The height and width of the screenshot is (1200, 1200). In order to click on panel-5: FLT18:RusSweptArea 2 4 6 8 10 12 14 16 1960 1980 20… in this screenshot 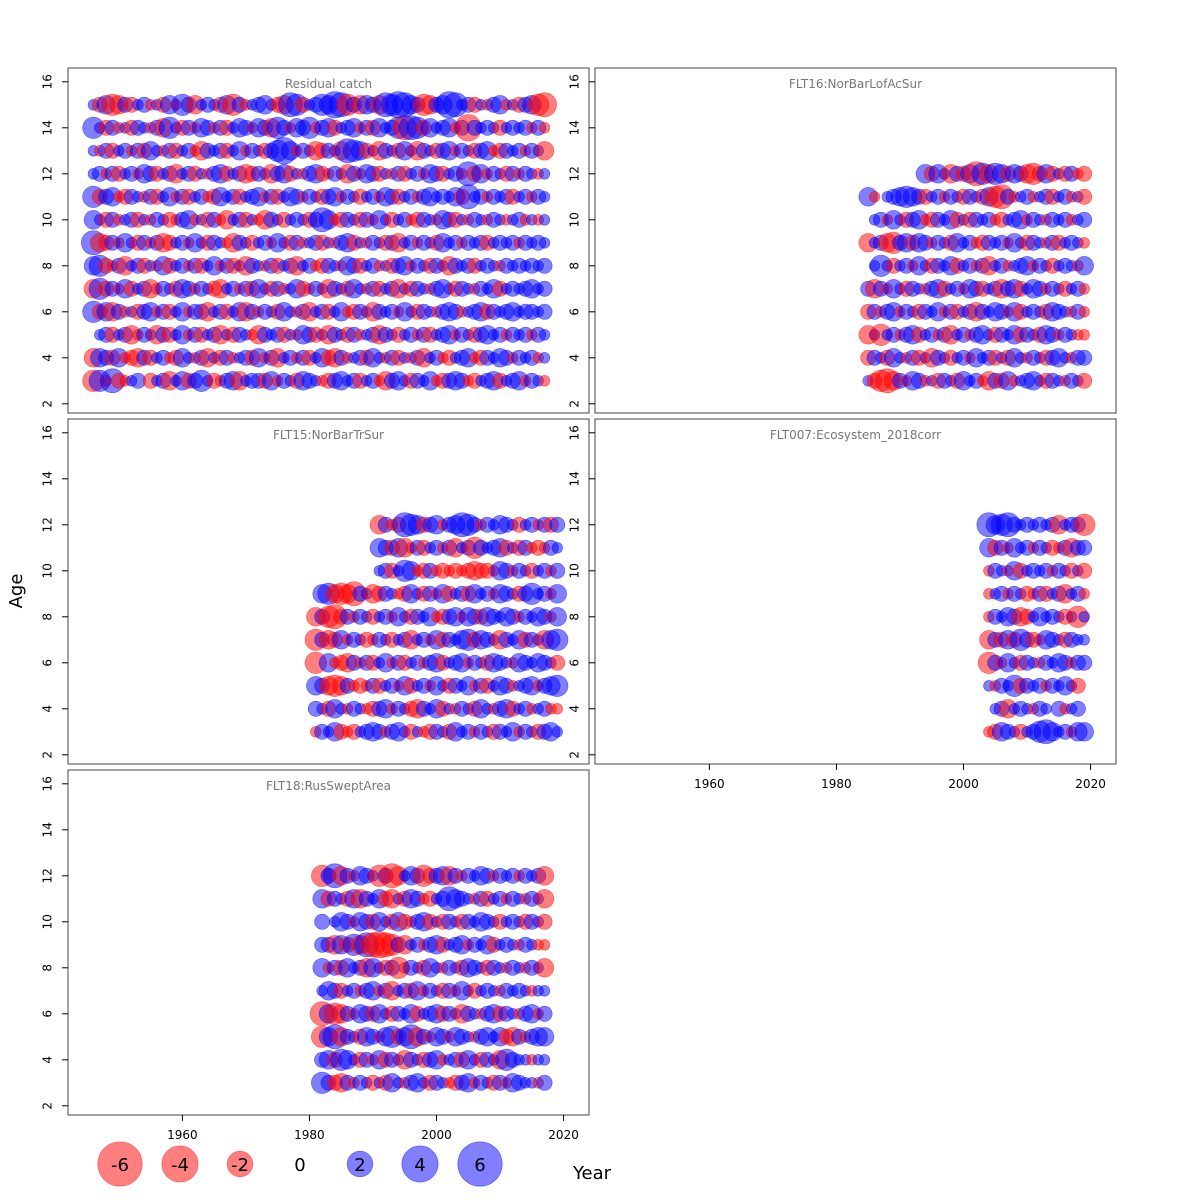, I will do `click(315, 955)`.